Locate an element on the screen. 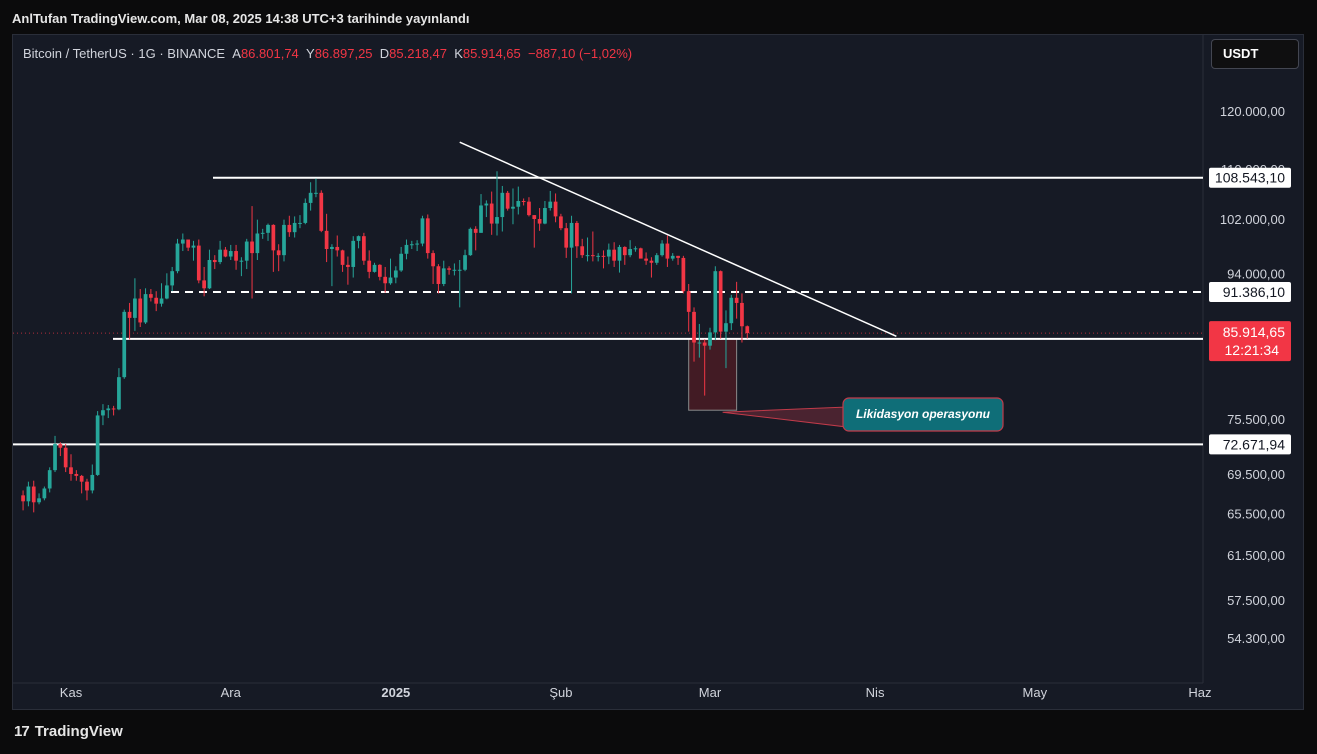  symbol-title: Bitcoin / TetherUS · 1G · BINANCE is located at coordinates (124, 53).